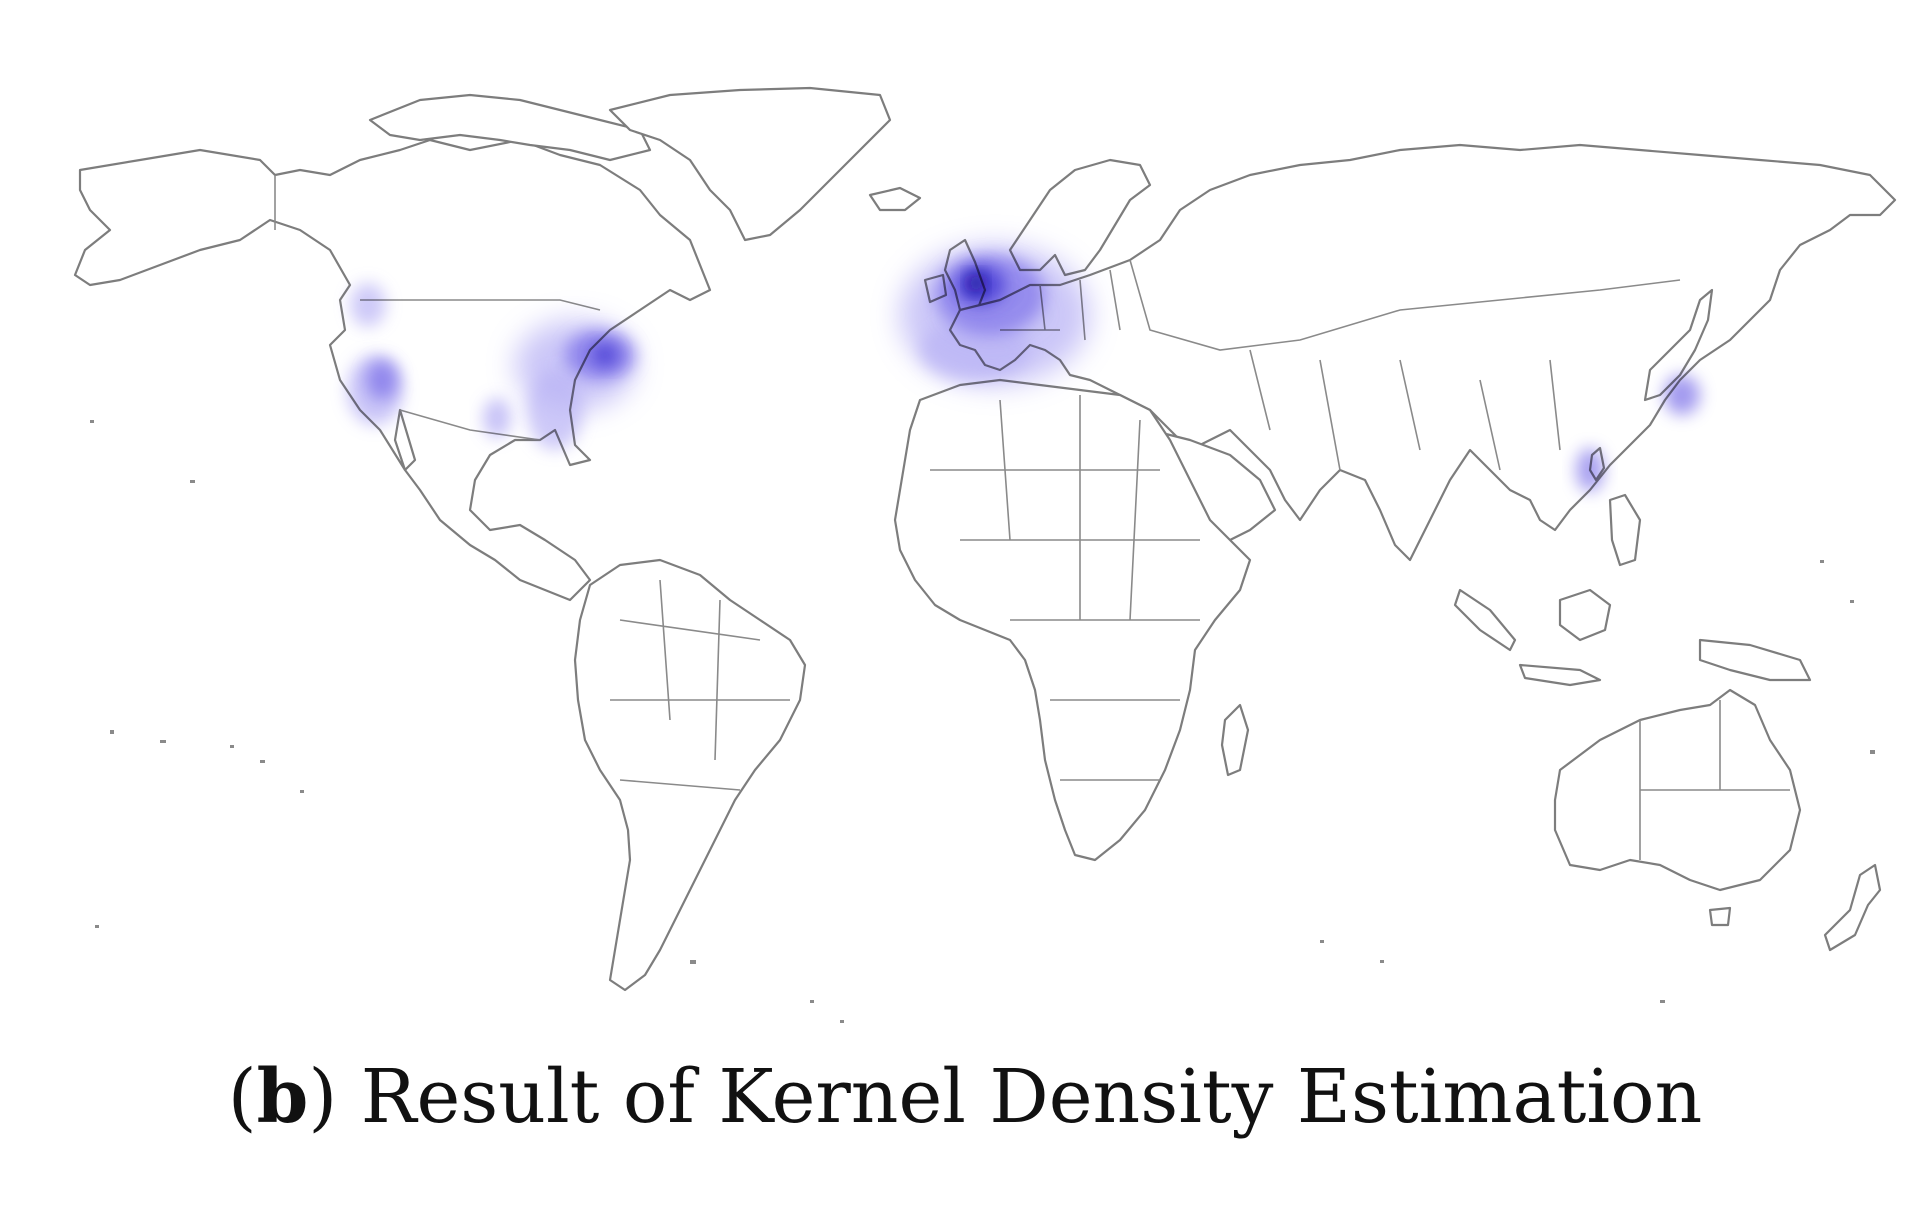 The height and width of the screenshot is (1209, 1930). What do you see at coordinates (1590, 470) in the screenshot?
I see `hotspot-taiwan` at bounding box center [1590, 470].